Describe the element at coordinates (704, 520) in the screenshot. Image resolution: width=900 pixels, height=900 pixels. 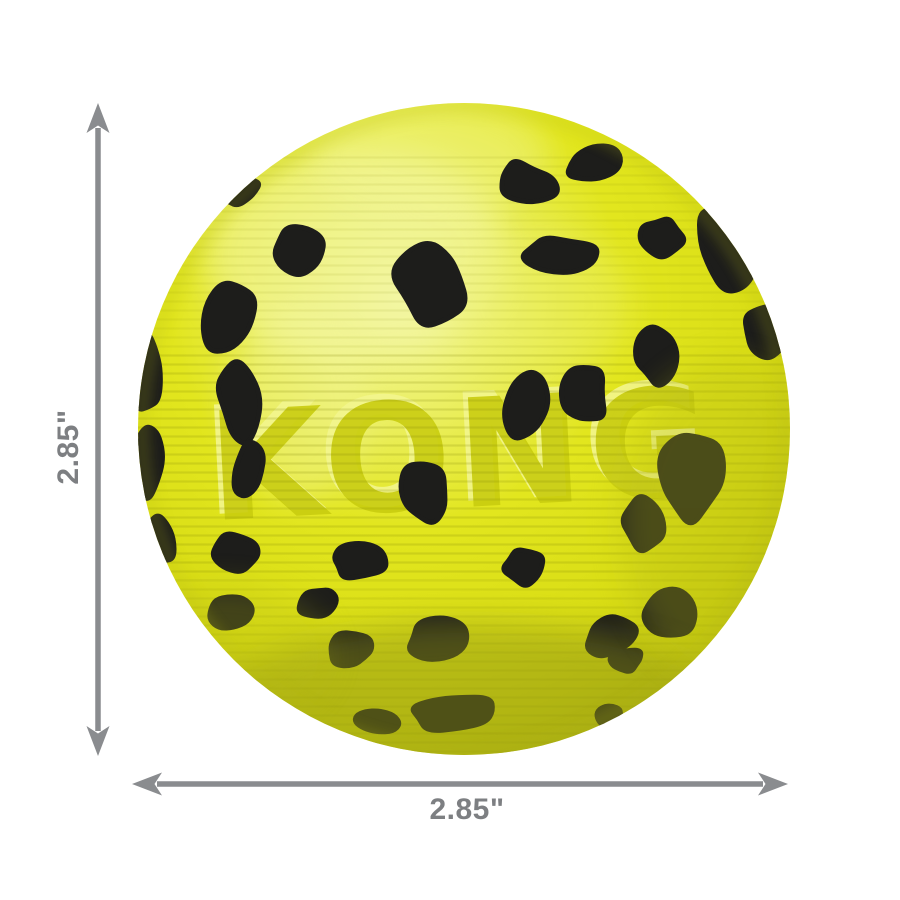
I see `ball-side-shadow` at that location.